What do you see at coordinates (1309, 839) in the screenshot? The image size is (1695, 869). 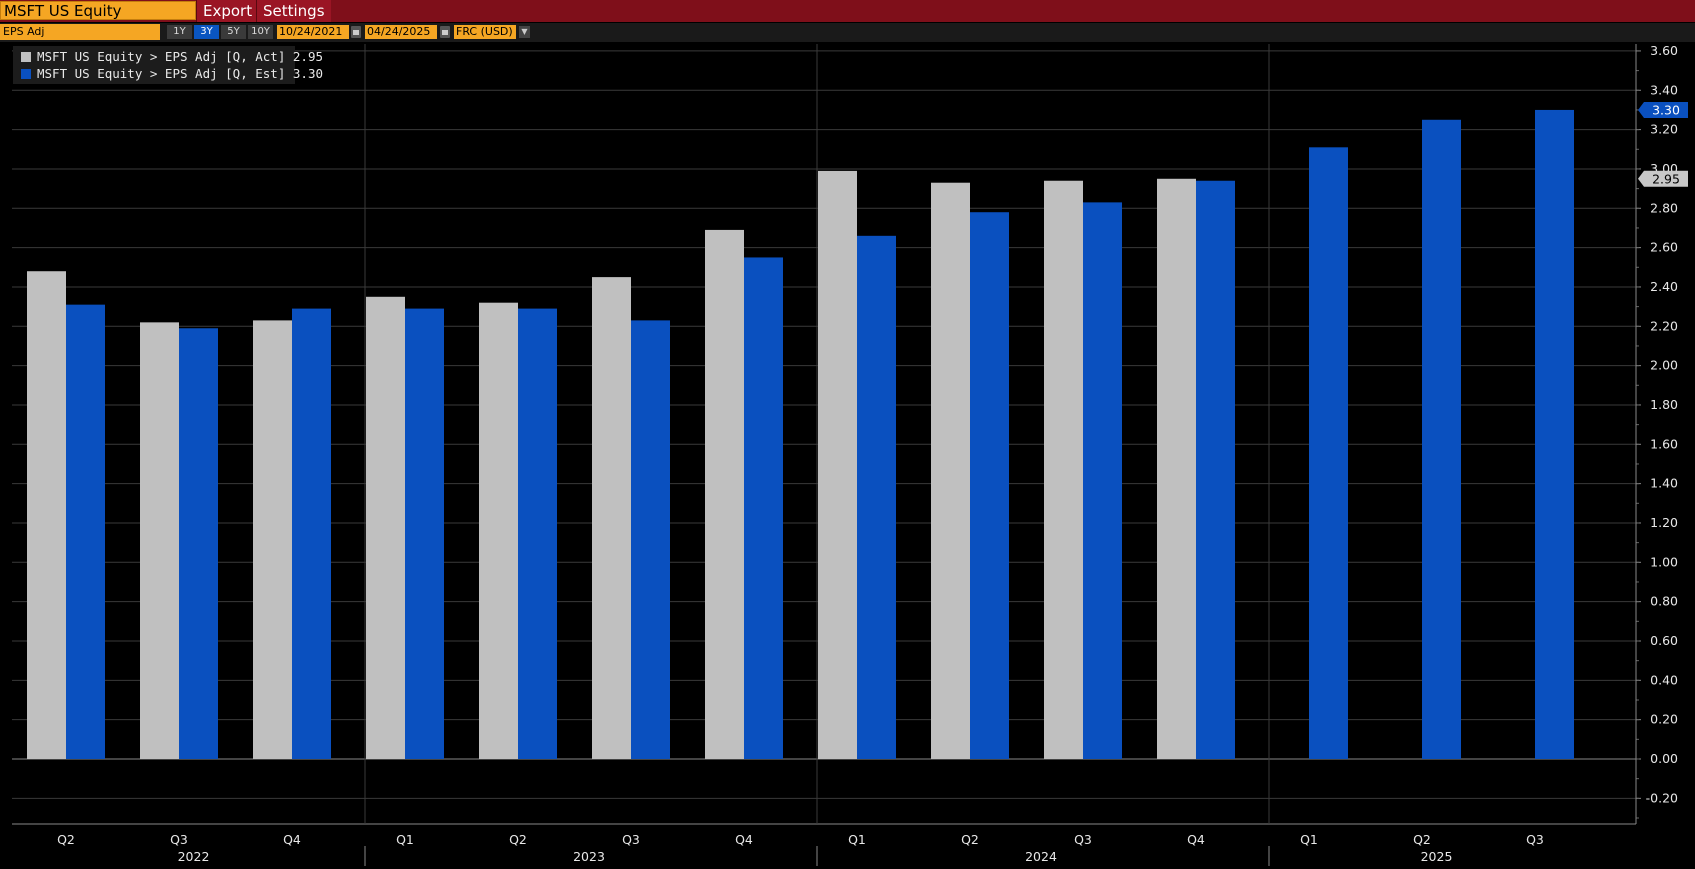 I see `x-tick-label-11: Q1` at bounding box center [1309, 839].